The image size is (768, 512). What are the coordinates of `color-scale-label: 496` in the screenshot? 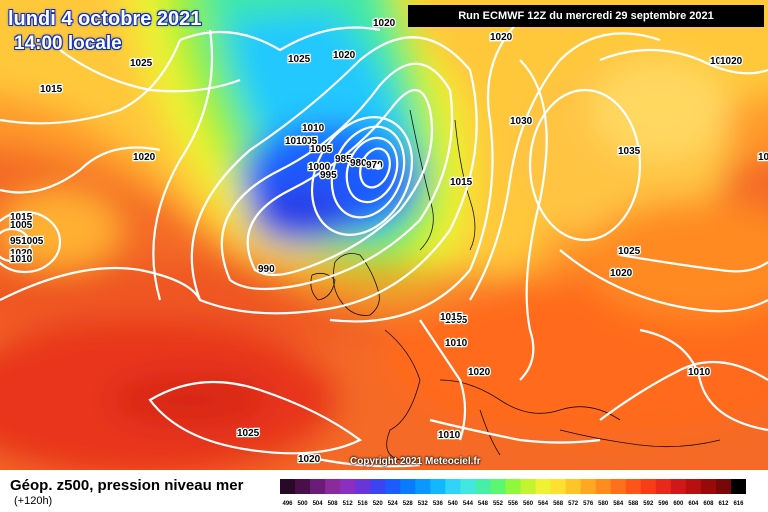 It's located at (288, 504).